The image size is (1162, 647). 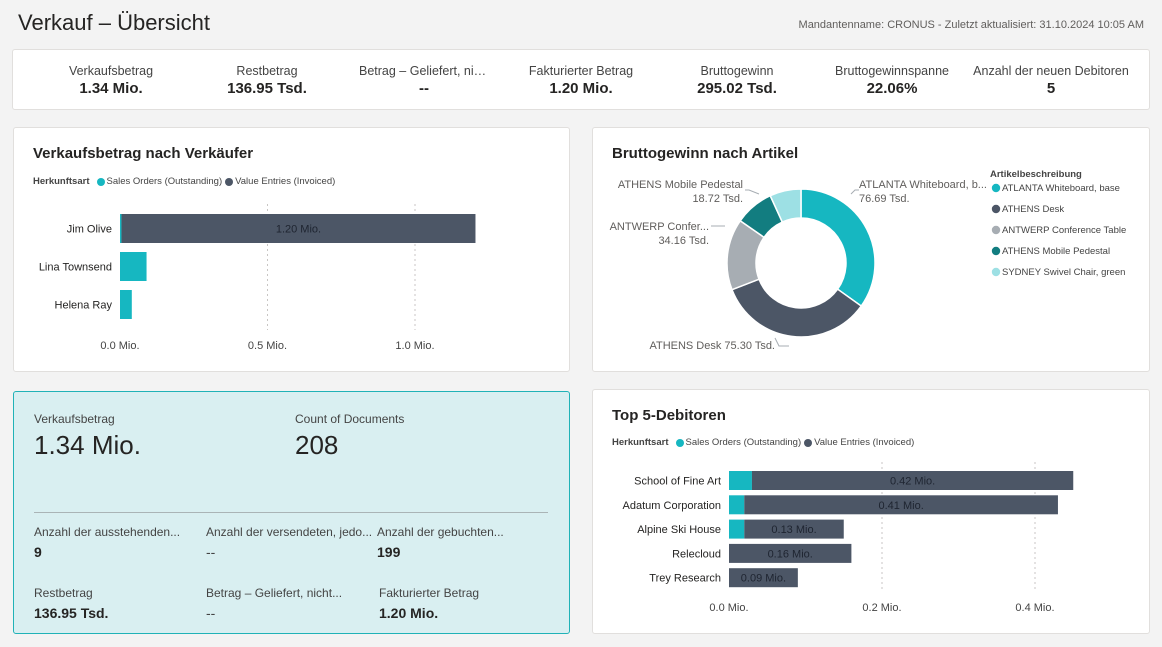 What do you see at coordinates (114, 22) in the screenshot?
I see `page-title: Verkauf – Übersicht` at bounding box center [114, 22].